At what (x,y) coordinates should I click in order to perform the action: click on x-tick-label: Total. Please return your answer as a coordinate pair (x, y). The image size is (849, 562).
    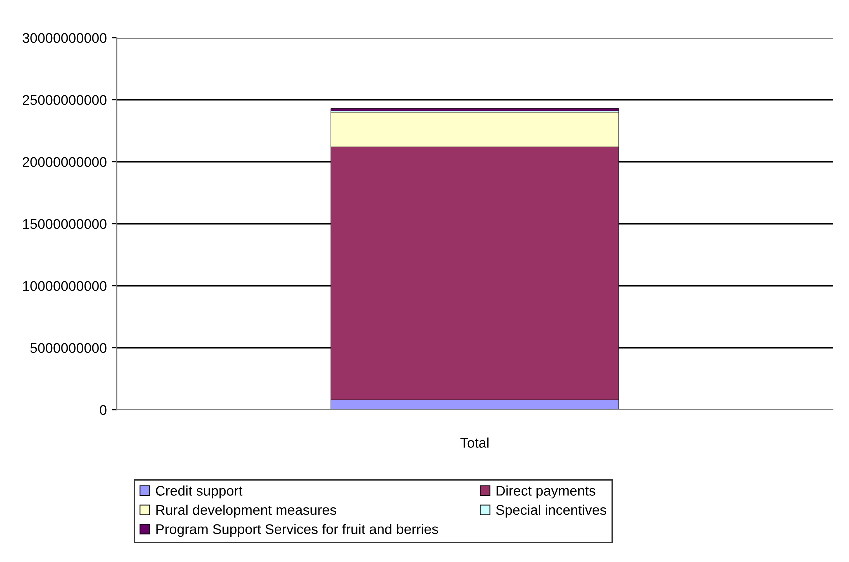
    Looking at the image, I should click on (474, 443).